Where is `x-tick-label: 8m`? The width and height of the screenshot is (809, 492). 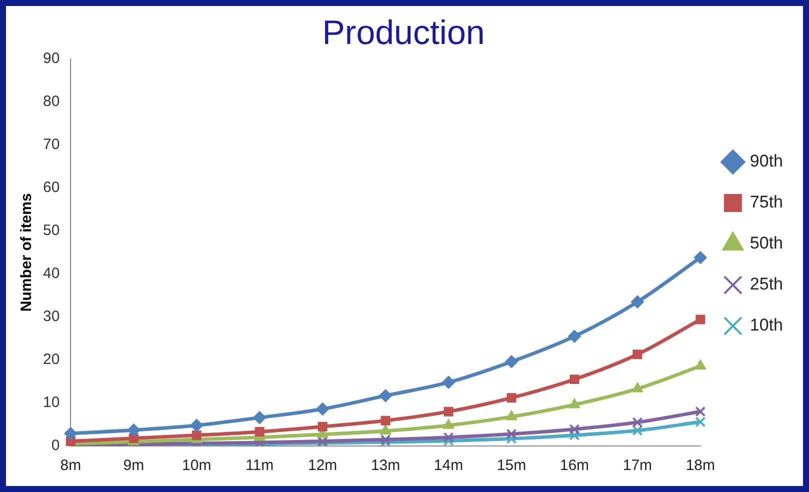 x-tick-label: 8m is located at coordinates (71, 465).